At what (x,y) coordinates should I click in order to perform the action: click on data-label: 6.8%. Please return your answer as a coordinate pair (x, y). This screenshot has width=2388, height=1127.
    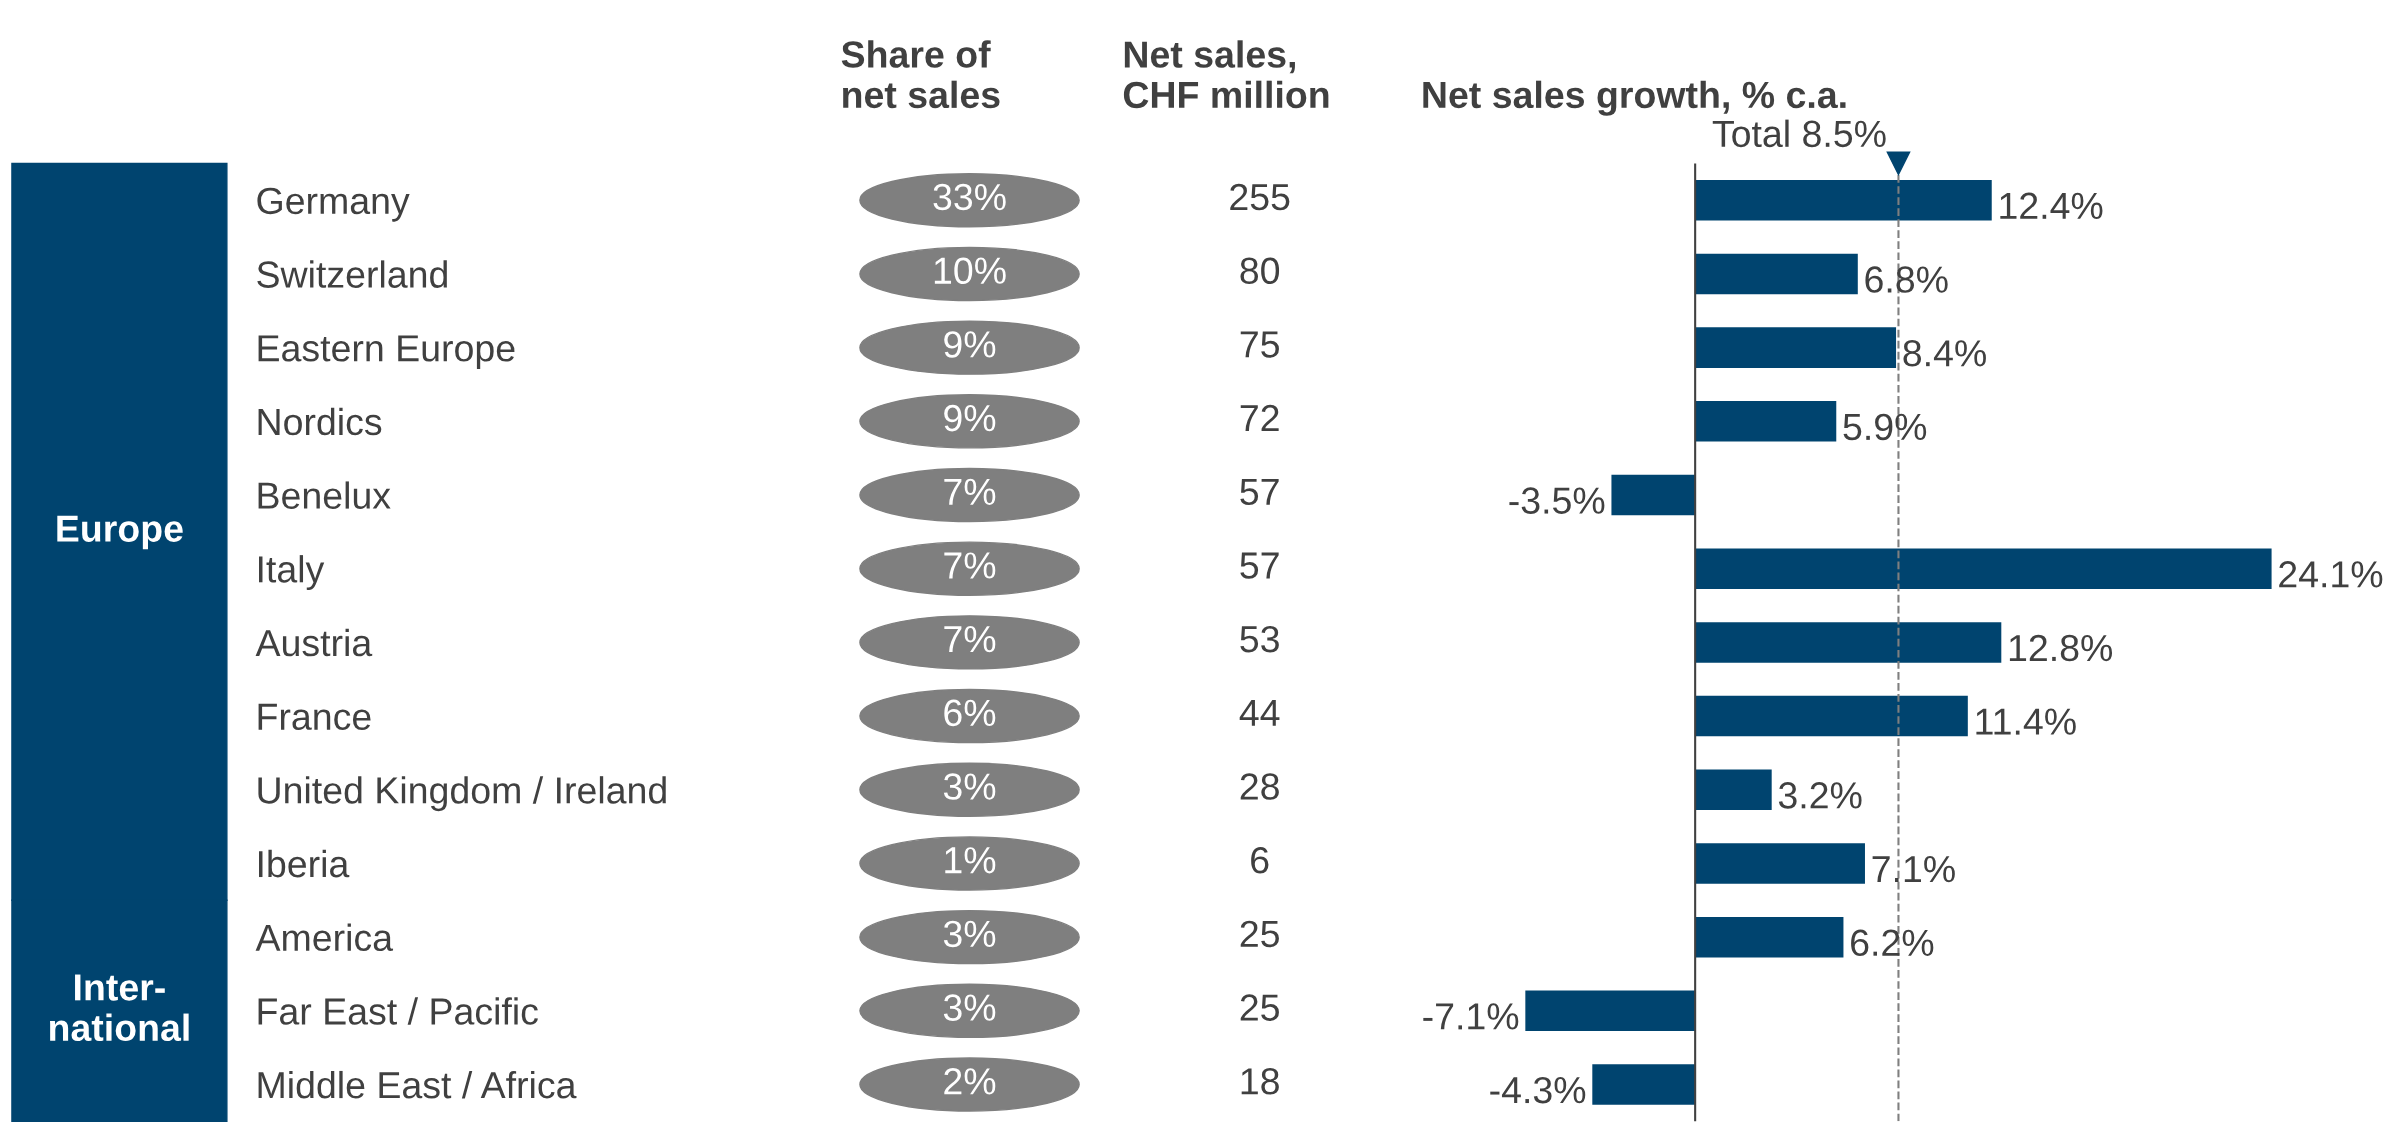
    Looking at the image, I should click on (1906, 279).